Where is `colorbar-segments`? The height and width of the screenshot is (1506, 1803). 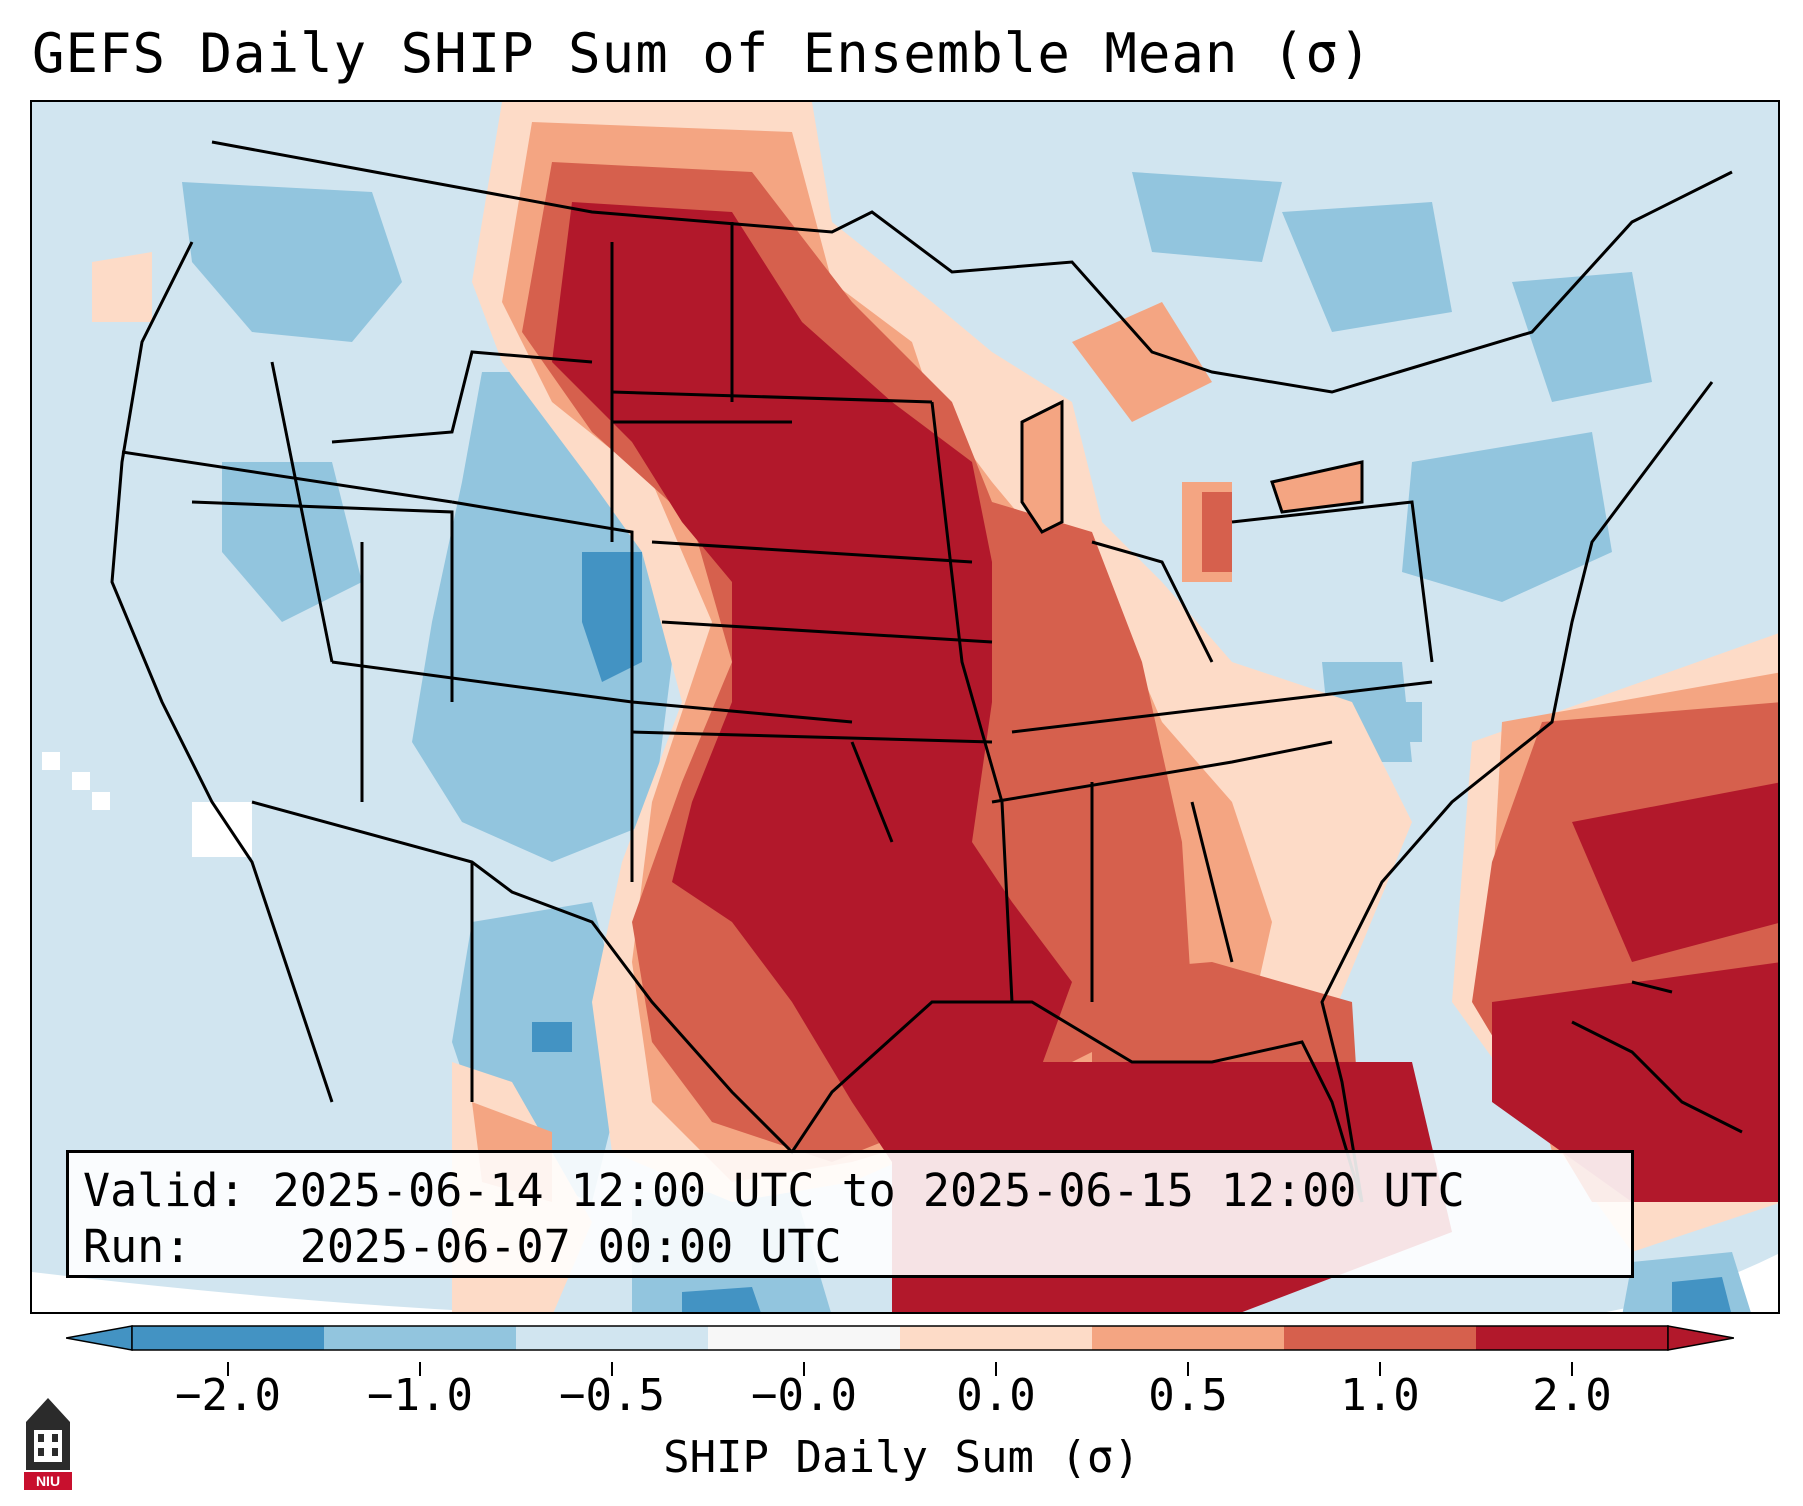
colorbar-segments is located at coordinates (900, 1338).